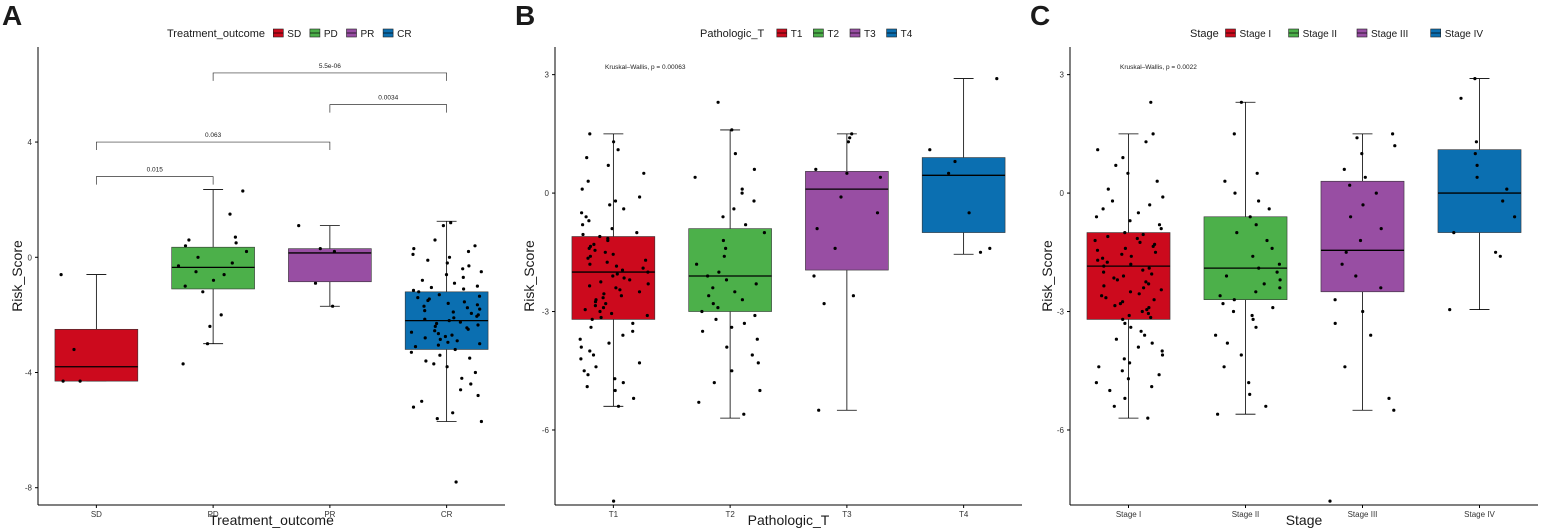  What do you see at coordinates (360, 34) in the screenshot?
I see `legend-item: PR` at bounding box center [360, 34].